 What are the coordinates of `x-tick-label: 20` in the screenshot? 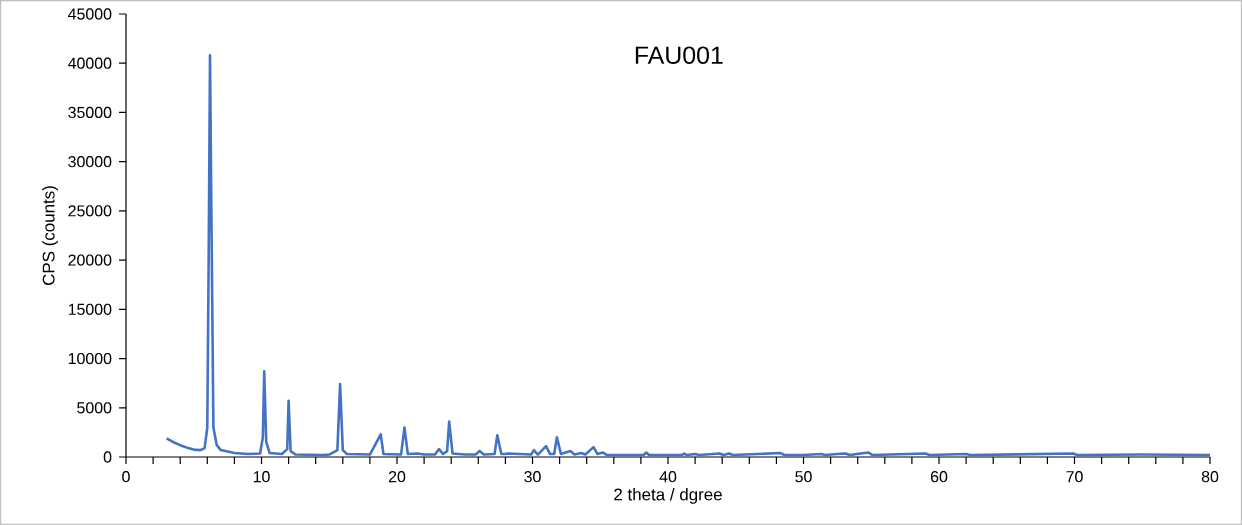 It's located at (397, 477).